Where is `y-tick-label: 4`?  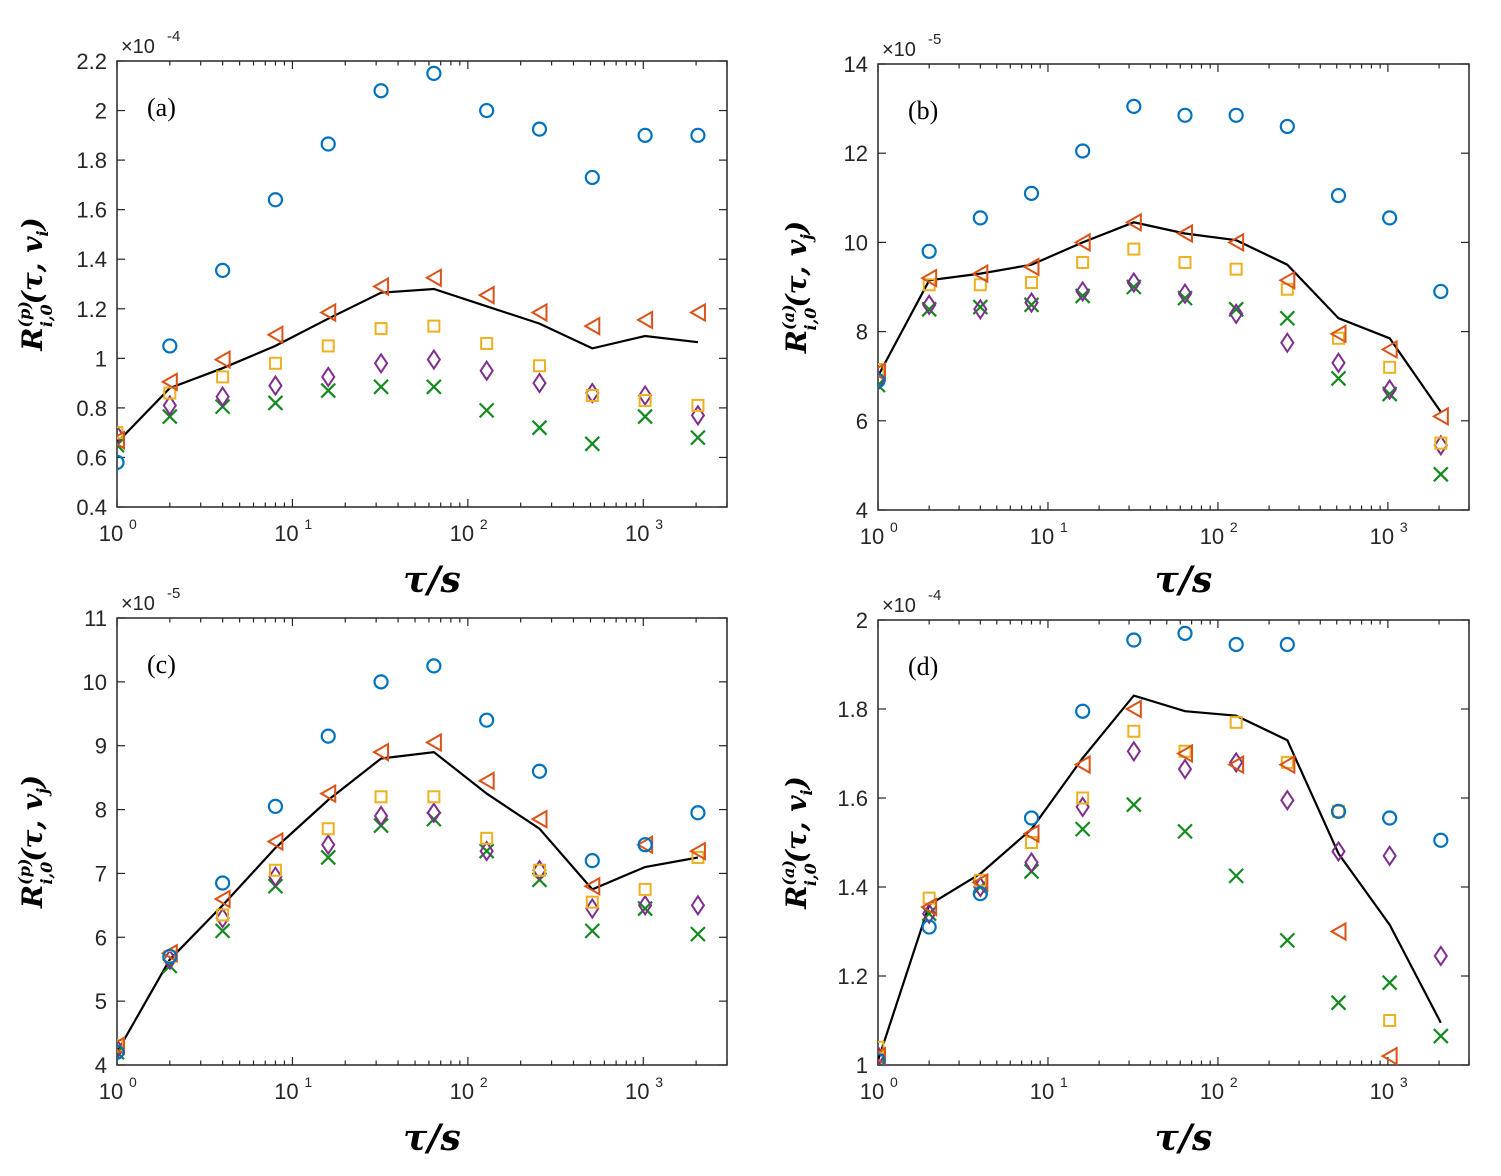
y-tick-label: 4 is located at coordinates (862, 510).